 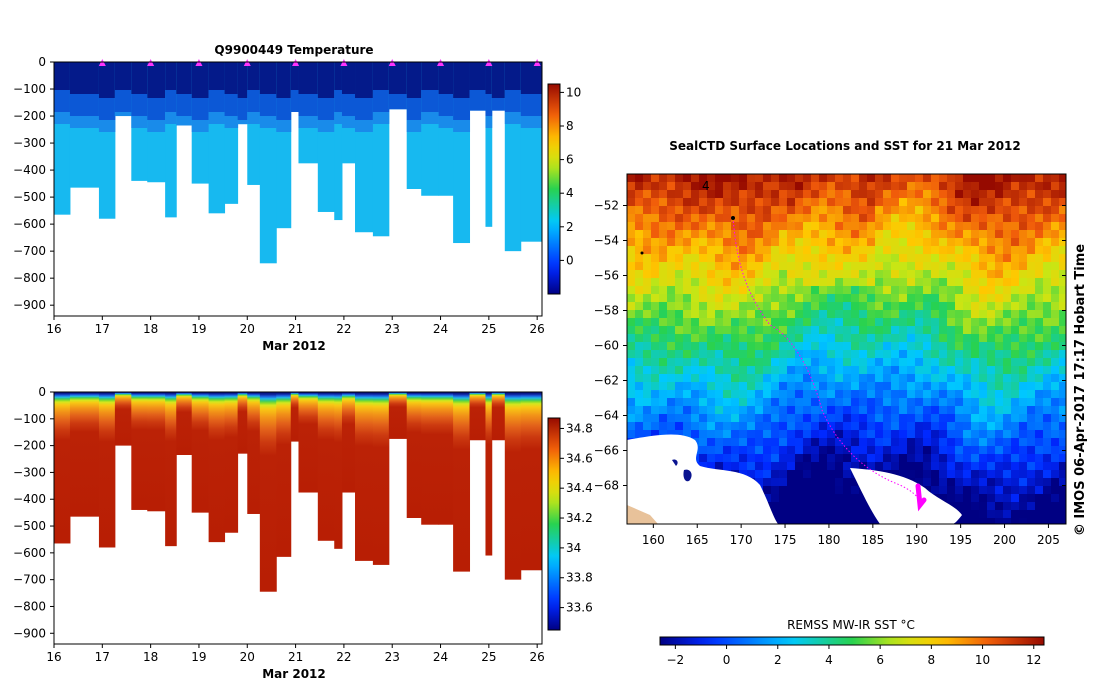 I want to click on lon-tick-label: 175, so click(x=785, y=540).